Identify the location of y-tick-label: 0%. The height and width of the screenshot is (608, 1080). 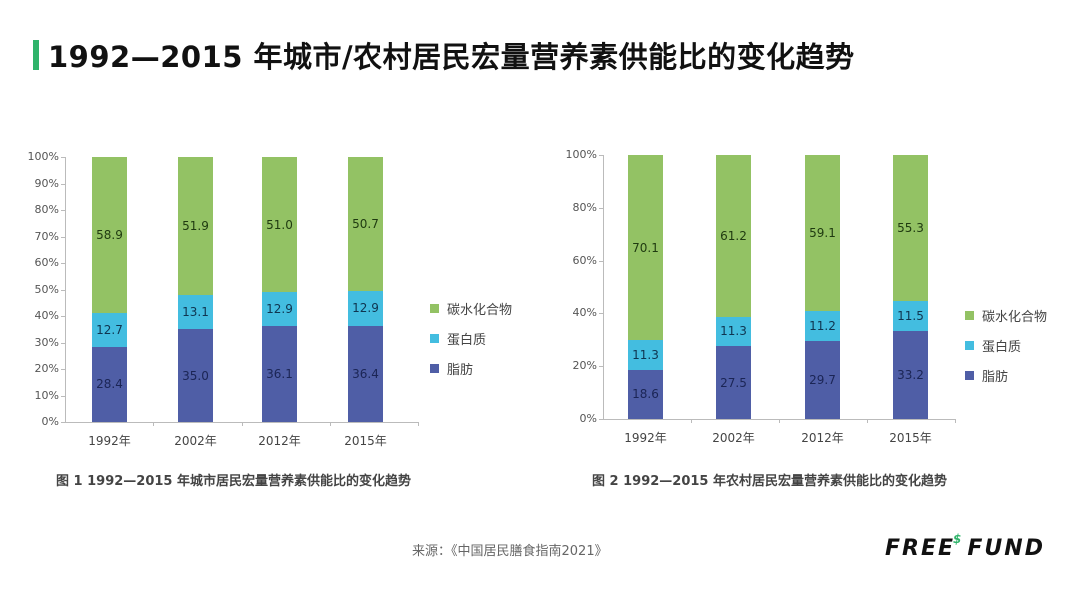
(588, 418).